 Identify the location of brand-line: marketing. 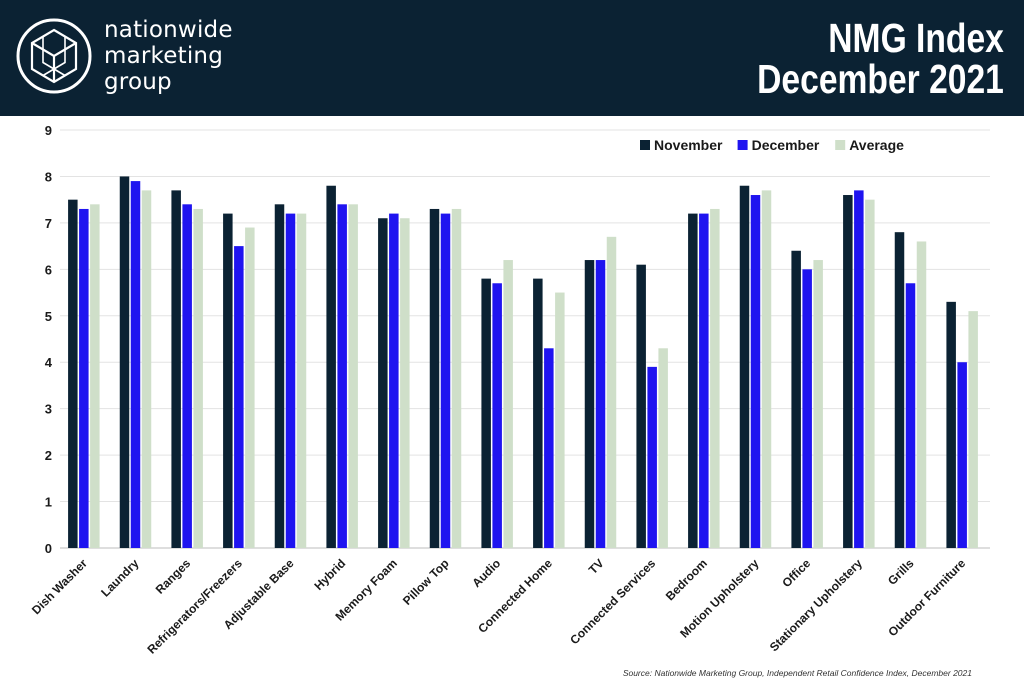
(163, 56).